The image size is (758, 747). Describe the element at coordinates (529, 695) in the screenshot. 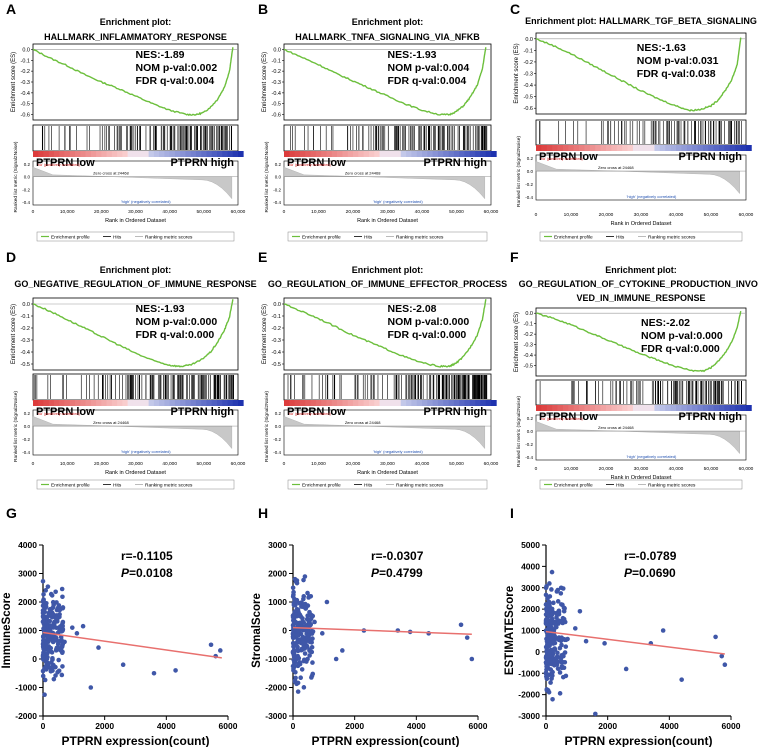

I see `y-tick-label: -2000` at that location.